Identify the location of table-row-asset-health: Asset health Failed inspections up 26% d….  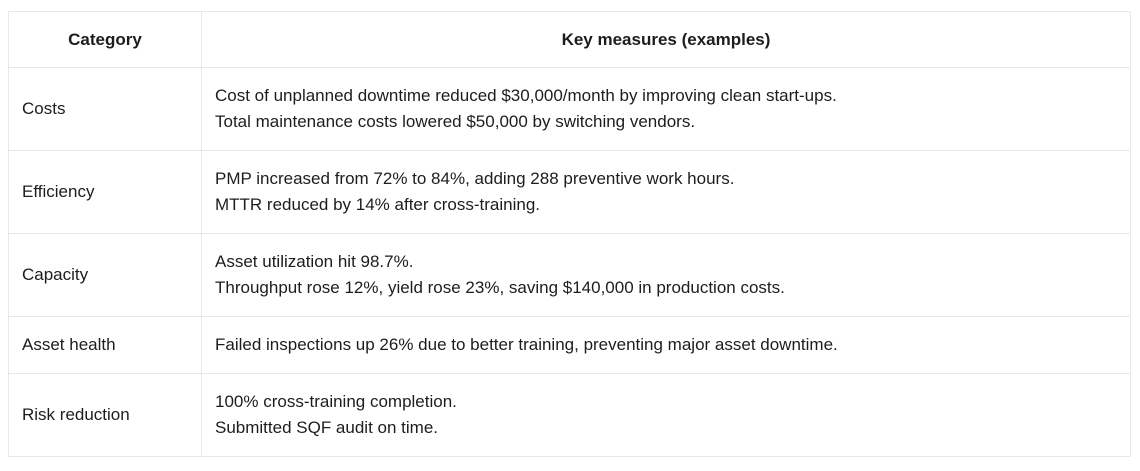
(569, 345).